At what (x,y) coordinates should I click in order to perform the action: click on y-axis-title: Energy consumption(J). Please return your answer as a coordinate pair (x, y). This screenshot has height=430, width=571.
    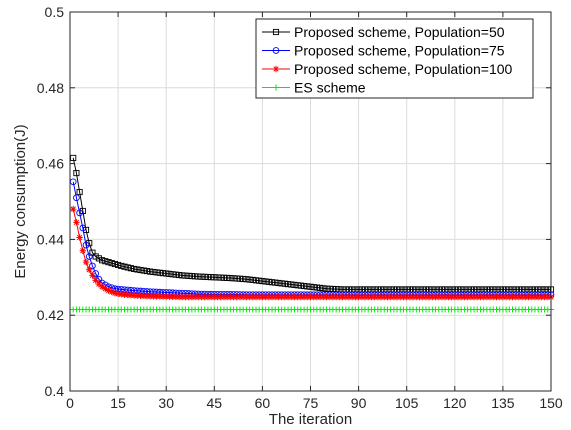
    Looking at the image, I should click on (20, 201).